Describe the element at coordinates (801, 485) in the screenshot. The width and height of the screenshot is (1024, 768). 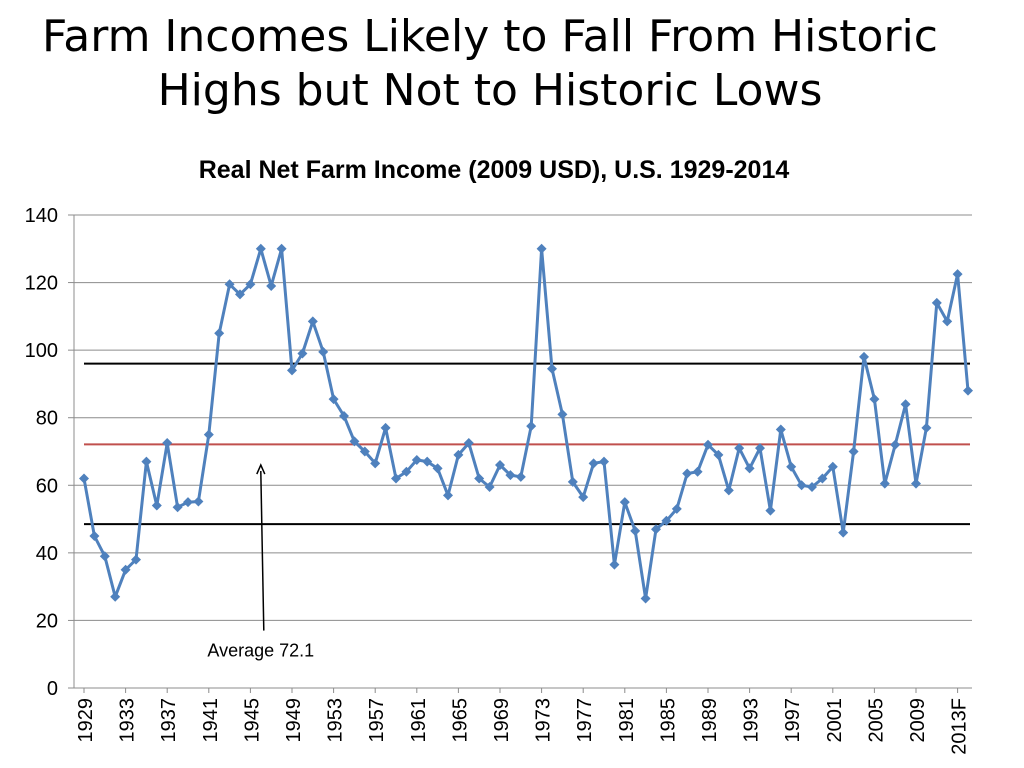
I see `data-point-1998` at that location.